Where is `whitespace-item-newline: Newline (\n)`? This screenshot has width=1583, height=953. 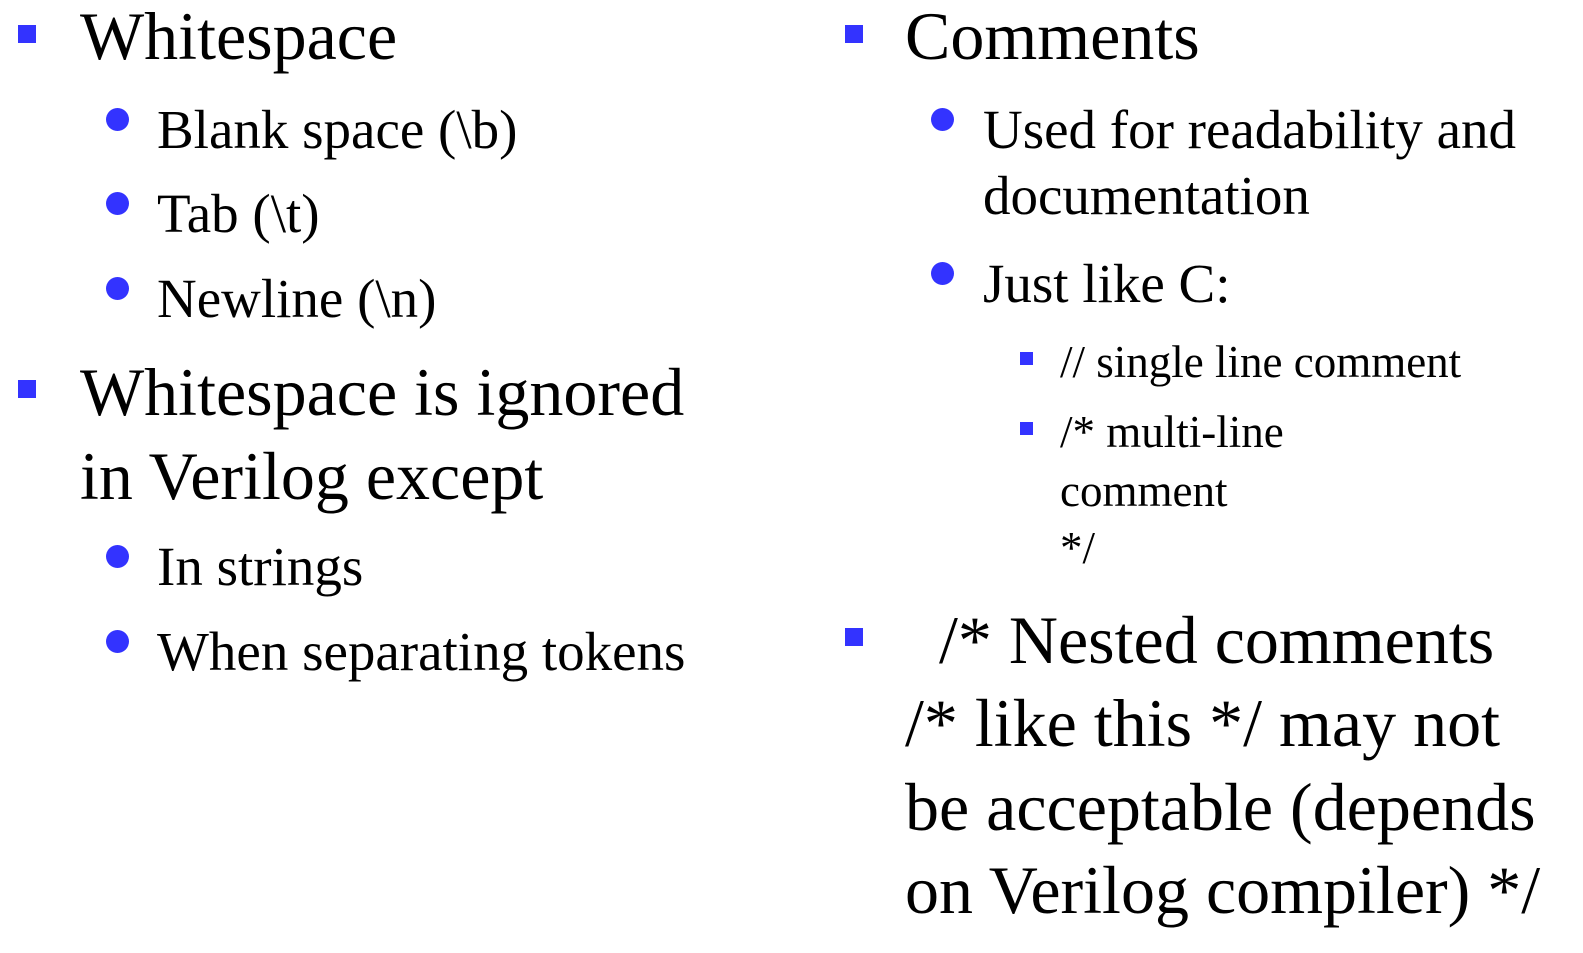 whitespace-item-newline: Newline (\n) is located at coordinates (297, 298).